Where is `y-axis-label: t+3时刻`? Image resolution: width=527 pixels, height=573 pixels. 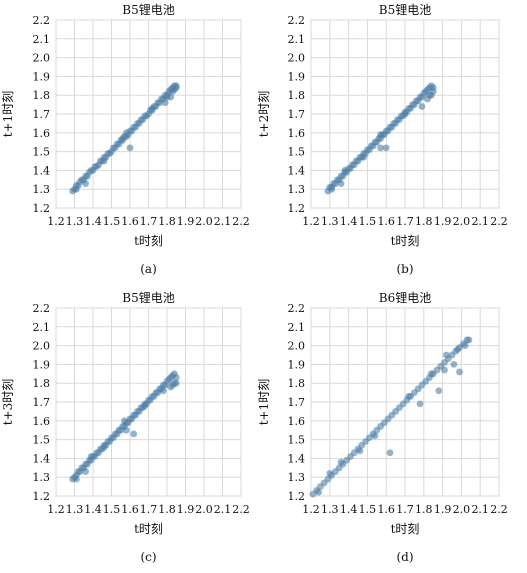 y-axis-label: t+3时刻 is located at coordinates (8, 402).